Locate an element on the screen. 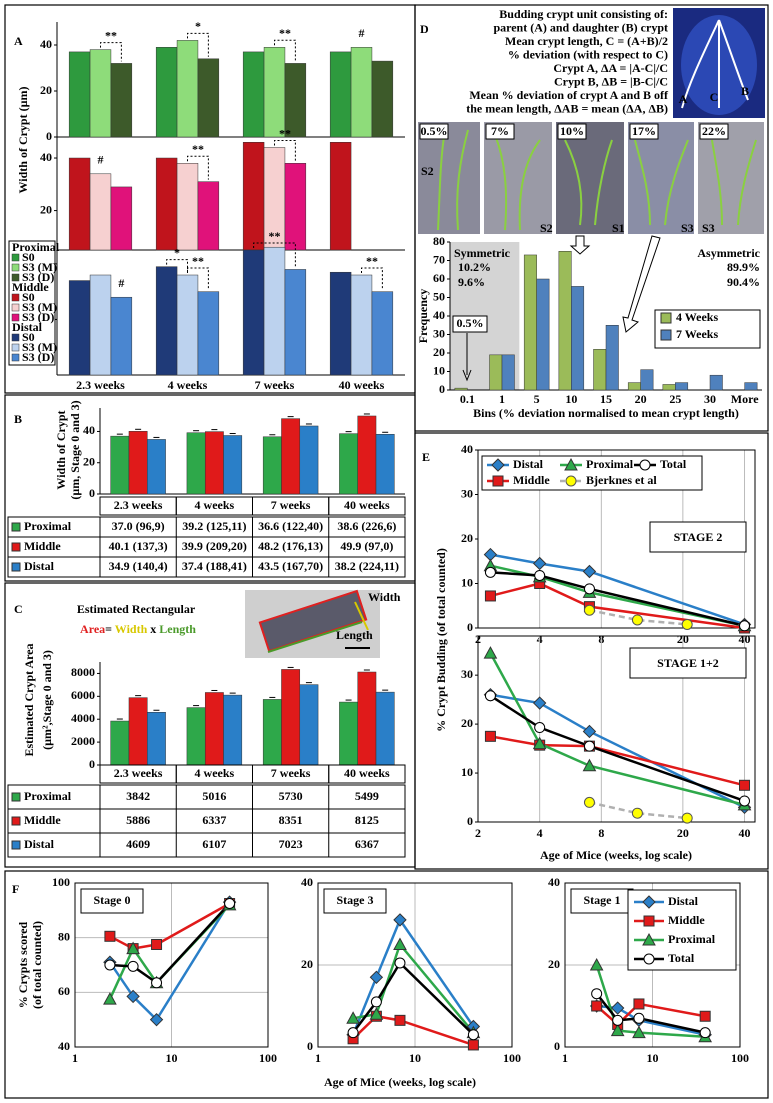 The image size is (773, 1103). stage-label: S3 is located at coordinates (687, 228).